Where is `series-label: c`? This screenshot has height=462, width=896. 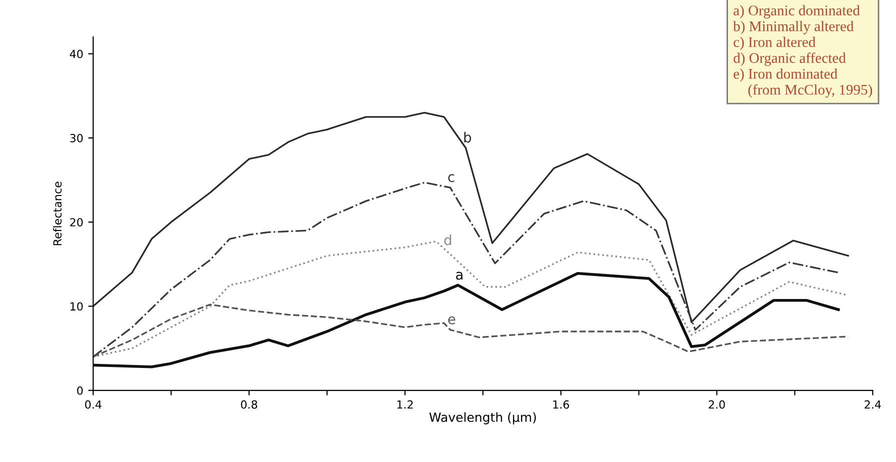
series-label: c is located at coordinates (451, 178).